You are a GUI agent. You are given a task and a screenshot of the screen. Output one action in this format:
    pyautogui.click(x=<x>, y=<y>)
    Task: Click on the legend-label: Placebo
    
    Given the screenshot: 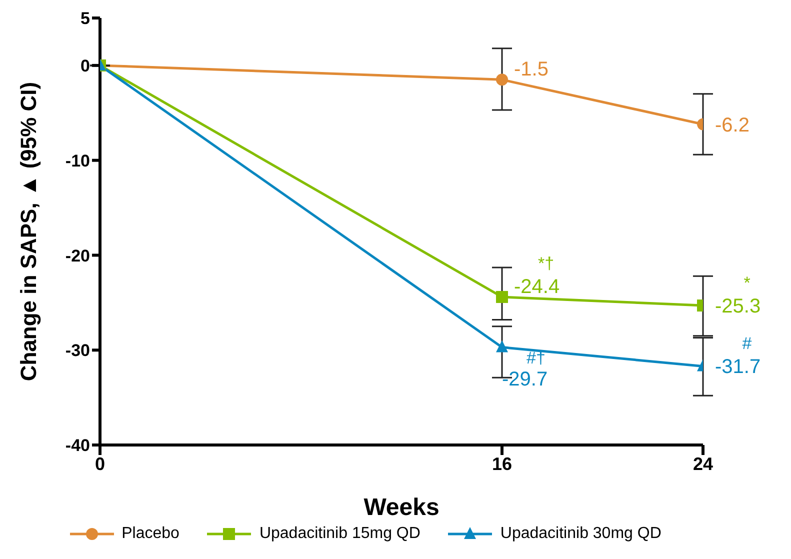 What is the action you would take?
    pyautogui.click(x=151, y=534)
    